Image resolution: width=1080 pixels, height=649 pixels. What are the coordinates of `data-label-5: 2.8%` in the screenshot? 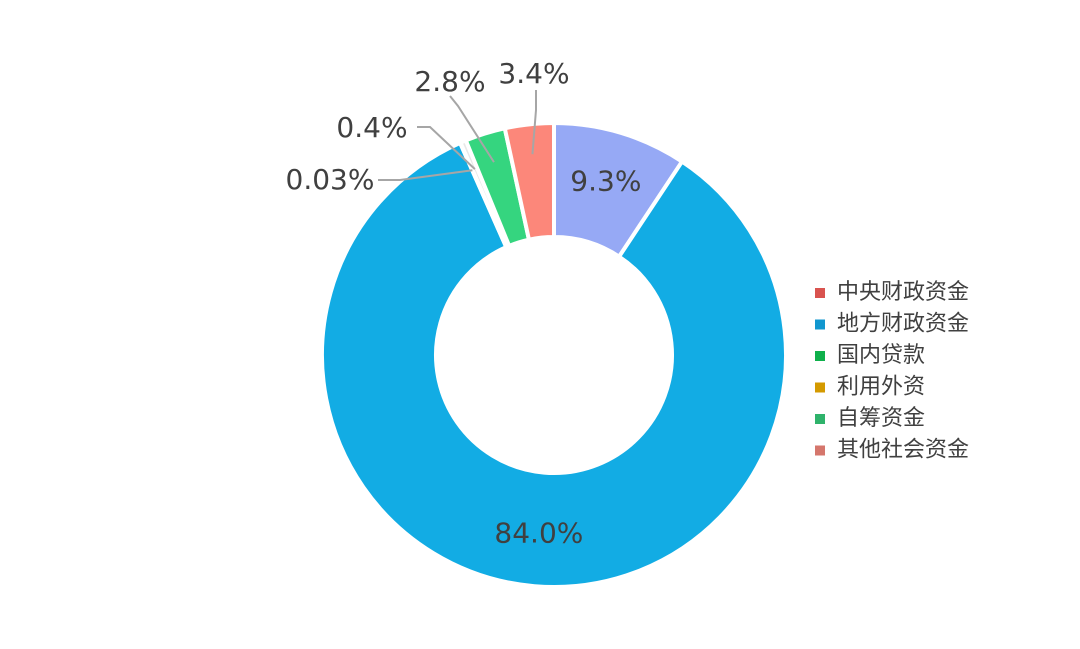 It's located at (449, 81).